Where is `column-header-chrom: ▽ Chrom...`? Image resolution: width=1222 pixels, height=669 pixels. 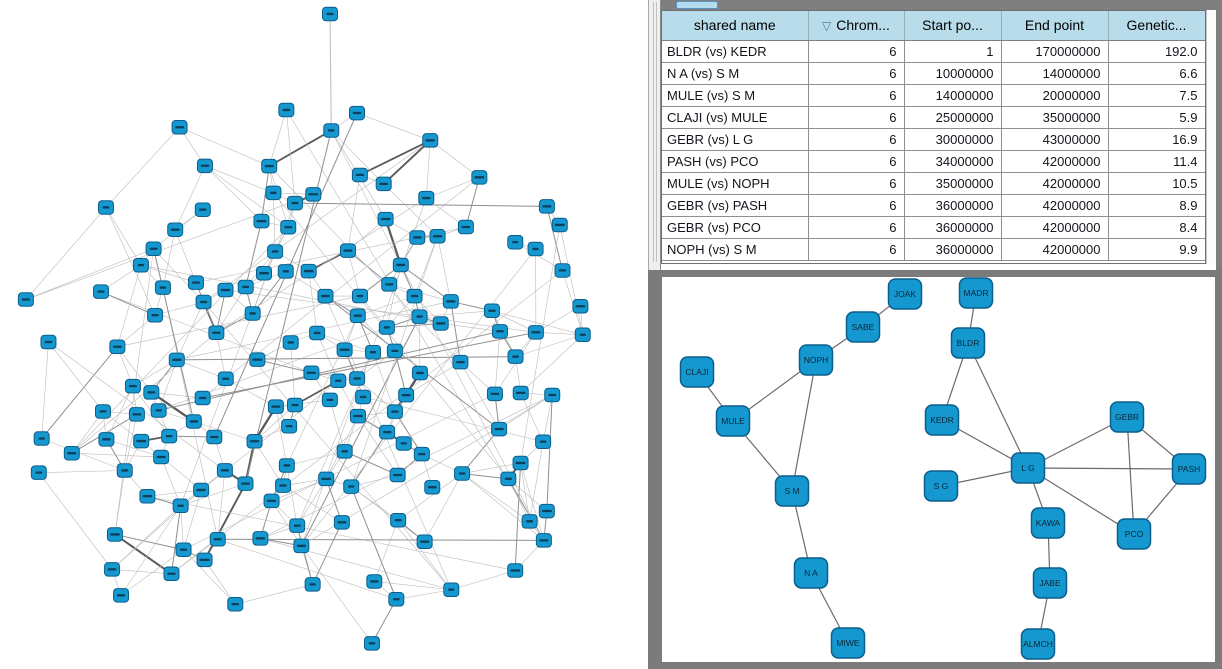 column-header-chrom: ▽ Chrom... is located at coordinates (856, 26).